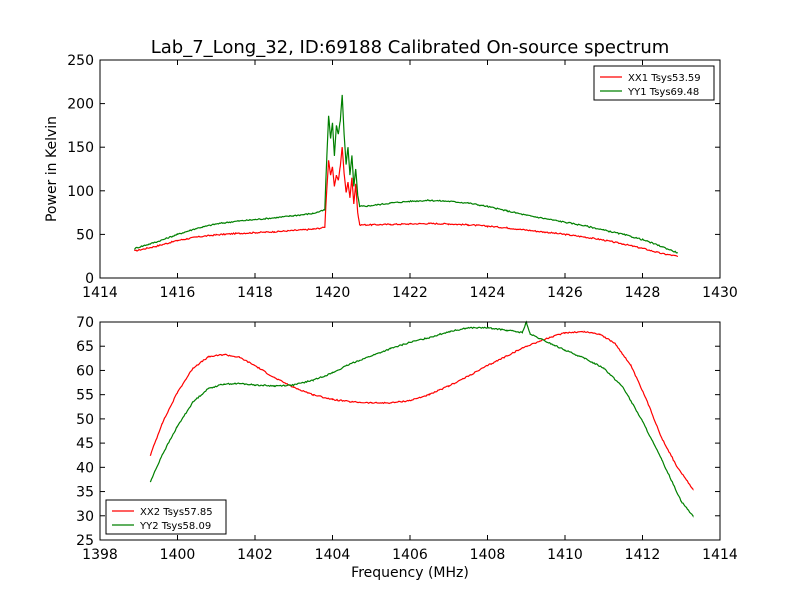 This screenshot has width=800, height=600. What do you see at coordinates (85, 444) in the screenshot?
I see `y-tick-label: 45` at bounding box center [85, 444].